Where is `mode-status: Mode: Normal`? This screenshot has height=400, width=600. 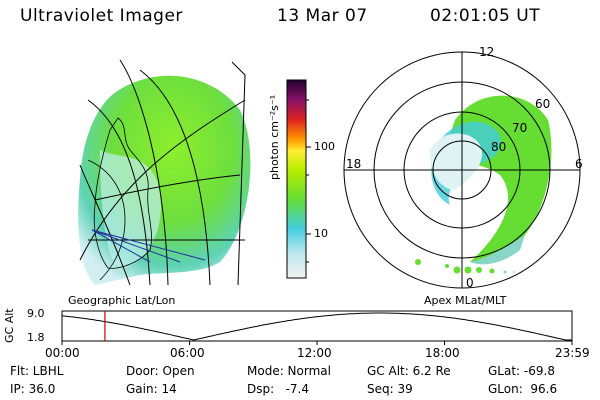
mode-status: Mode: Normal is located at coordinates (289, 371).